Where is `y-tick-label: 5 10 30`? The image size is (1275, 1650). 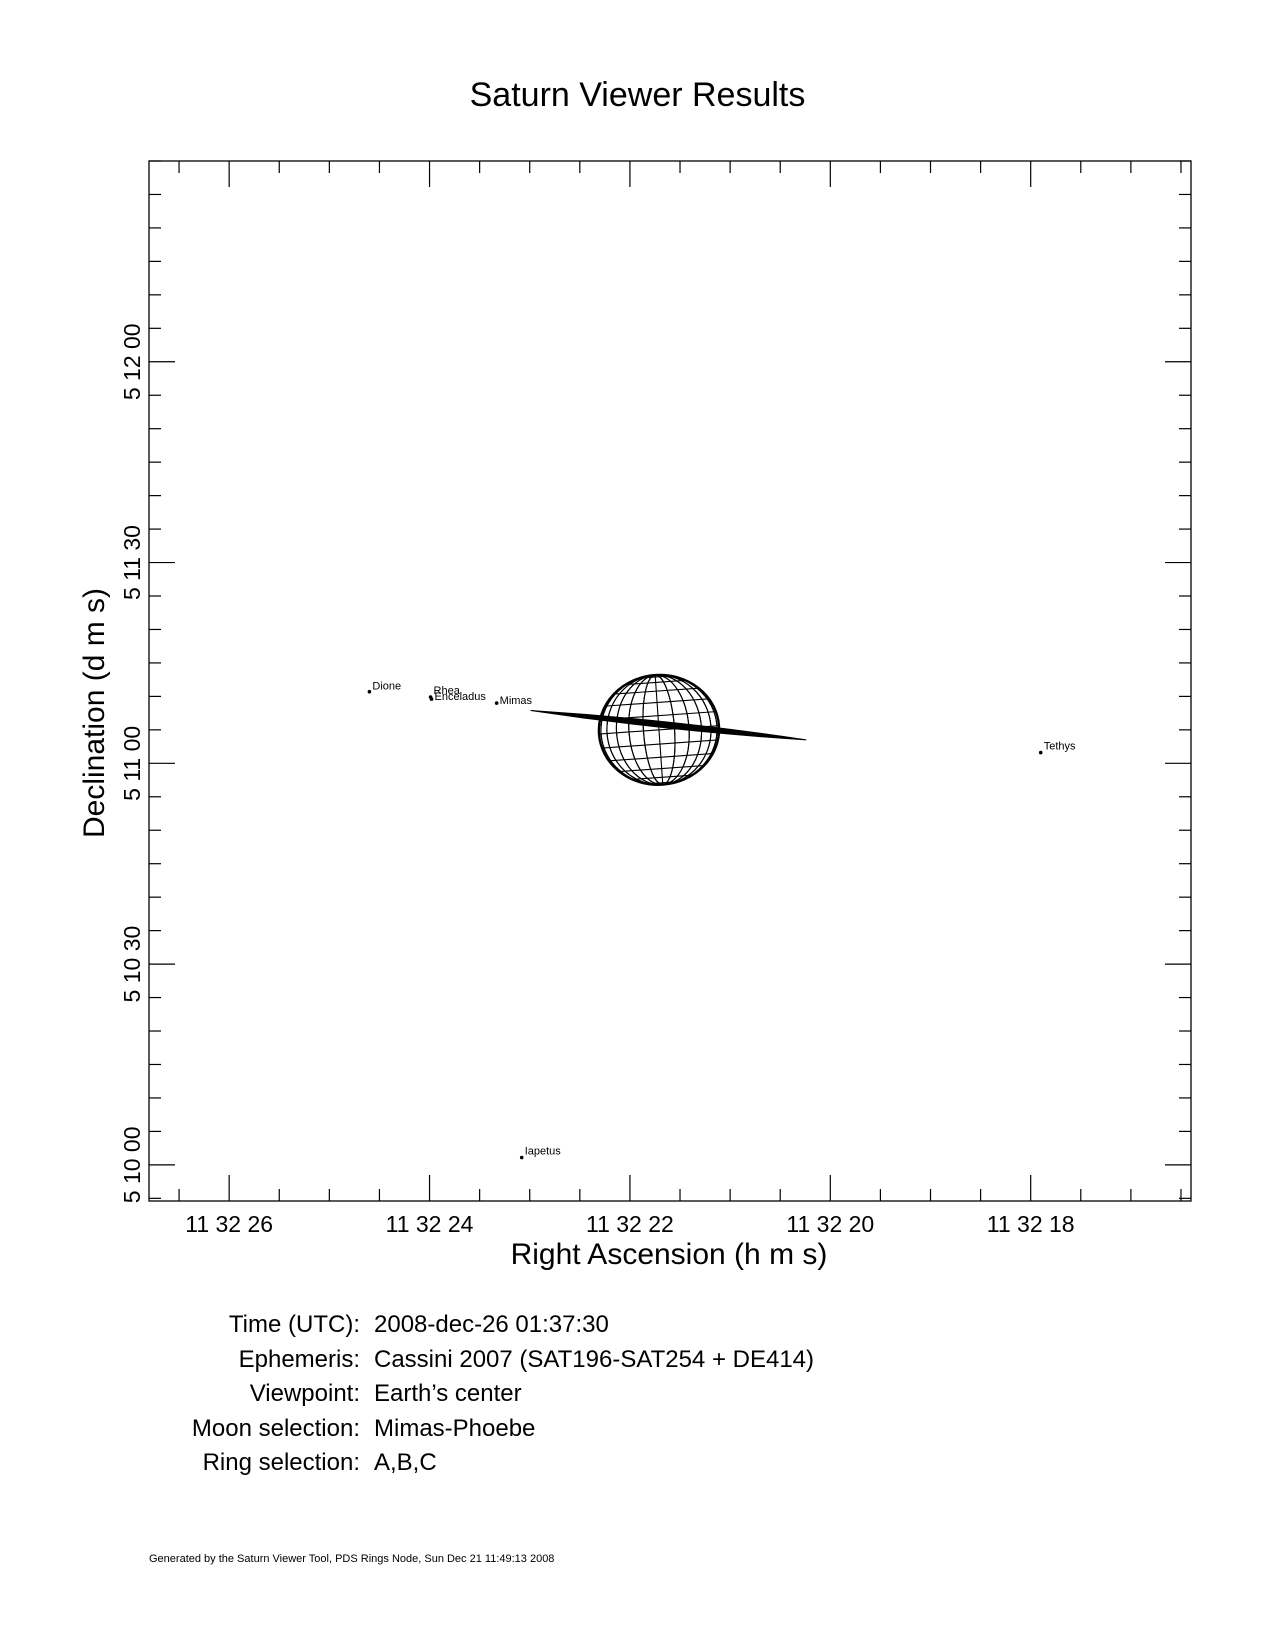 y-tick-label: 5 10 30 is located at coordinates (132, 964).